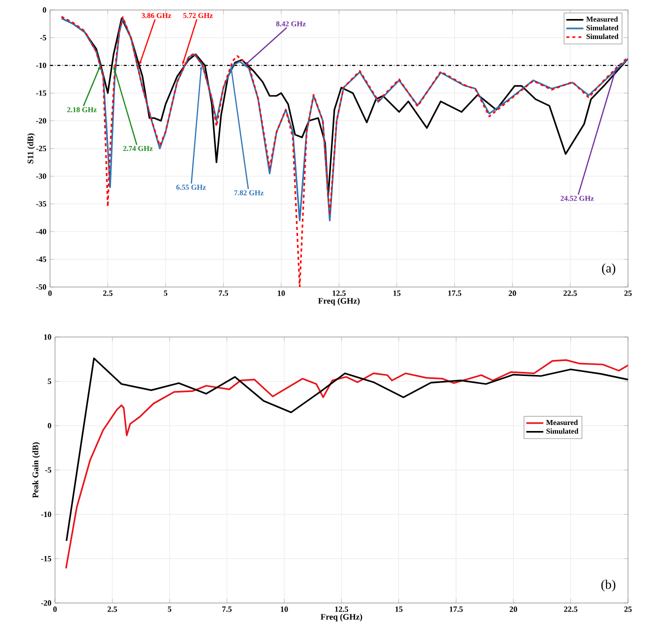 Image resolution: width=649 pixels, height=642 pixels. Describe the element at coordinates (36, 470) in the screenshot. I see `y-axis-title: Peak Gain (dB)` at that location.